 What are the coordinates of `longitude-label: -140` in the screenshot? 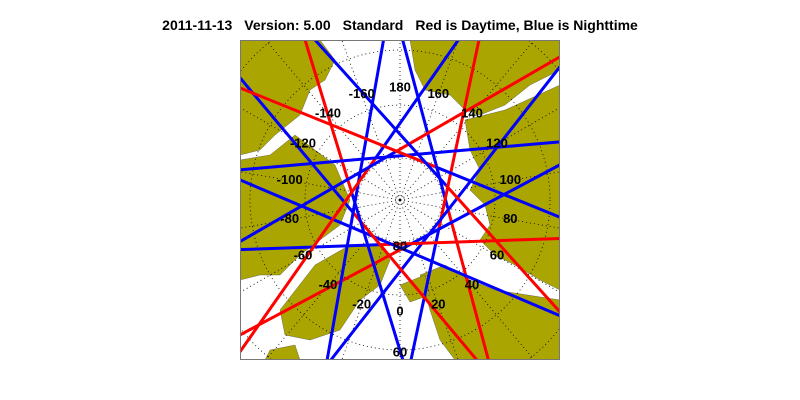 It's located at (328, 113).